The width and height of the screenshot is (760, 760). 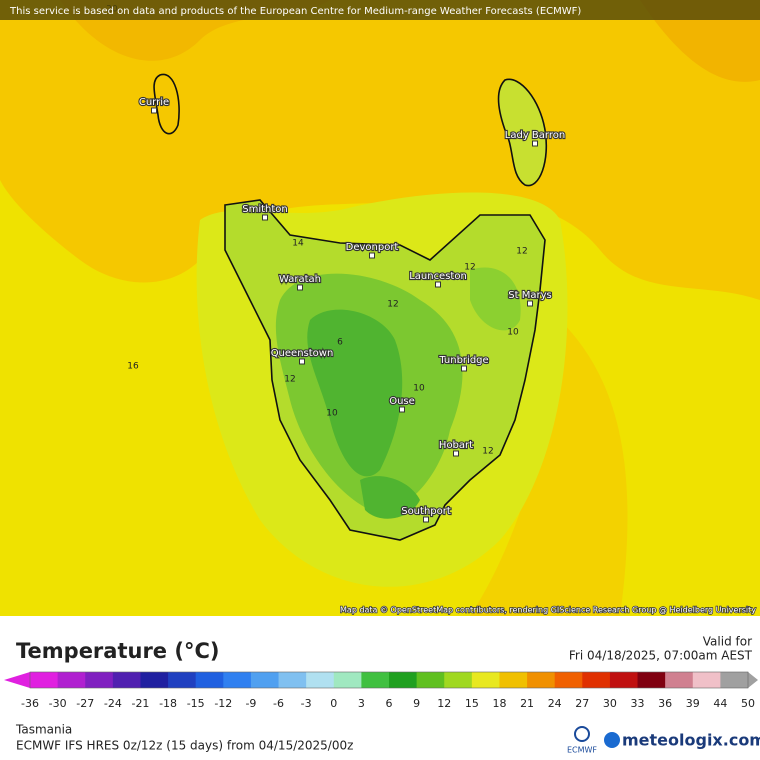 What do you see at coordinates (582, 750) in the screenshot?
I see `ecmwf-logo: ECMWF` at bounding box center [582, 750].